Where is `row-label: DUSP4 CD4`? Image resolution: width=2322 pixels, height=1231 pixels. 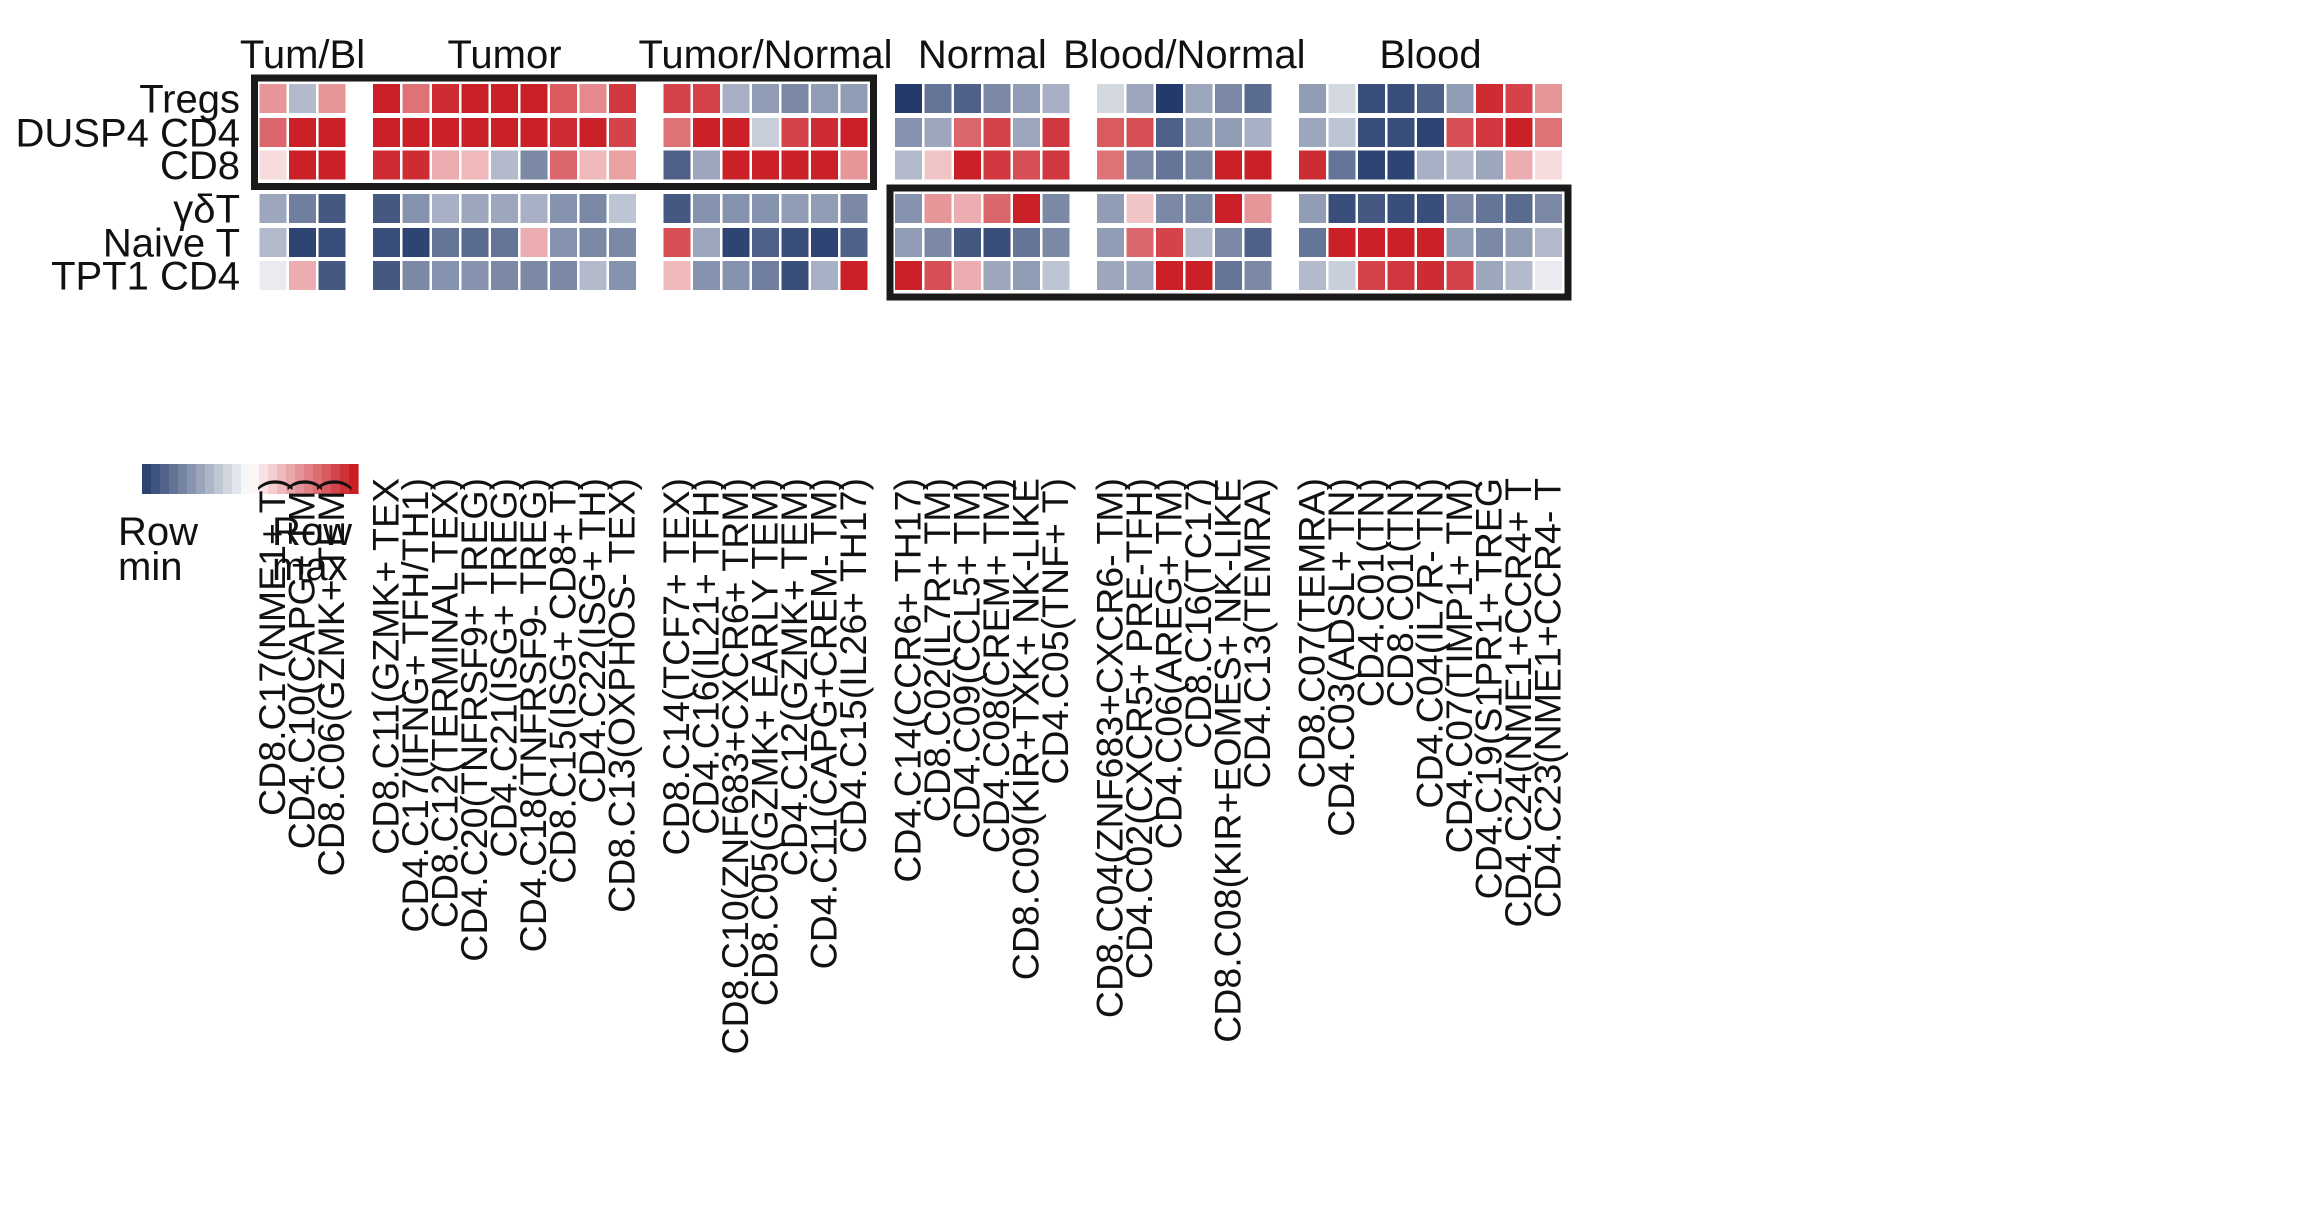 row-label: DUSP4 CD4 is located at coordinates (127, 134).